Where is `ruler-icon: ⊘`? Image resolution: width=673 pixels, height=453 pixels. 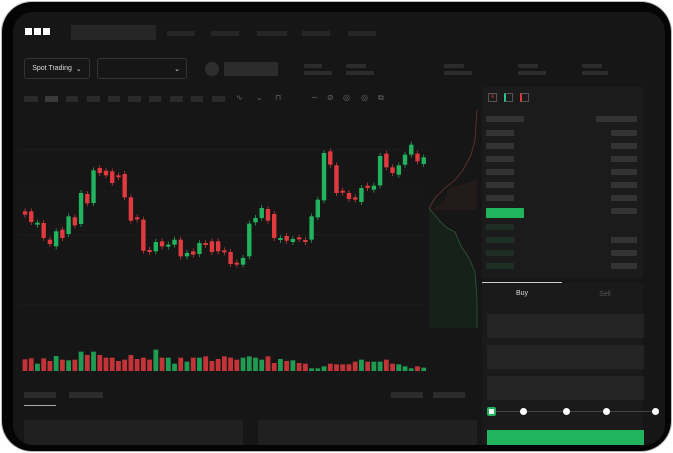
ruler-icon: ⊘ is located at coordinates (330, 97).